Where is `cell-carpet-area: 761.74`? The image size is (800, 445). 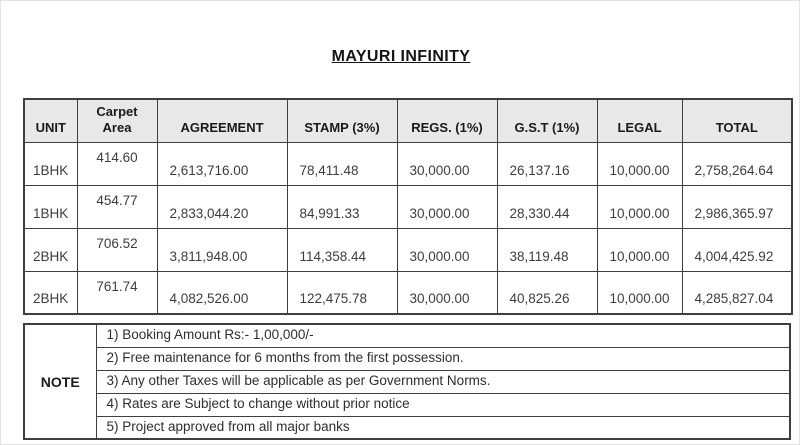 cell-carpet-area: 761.74 is located at coordinates (117, 292).